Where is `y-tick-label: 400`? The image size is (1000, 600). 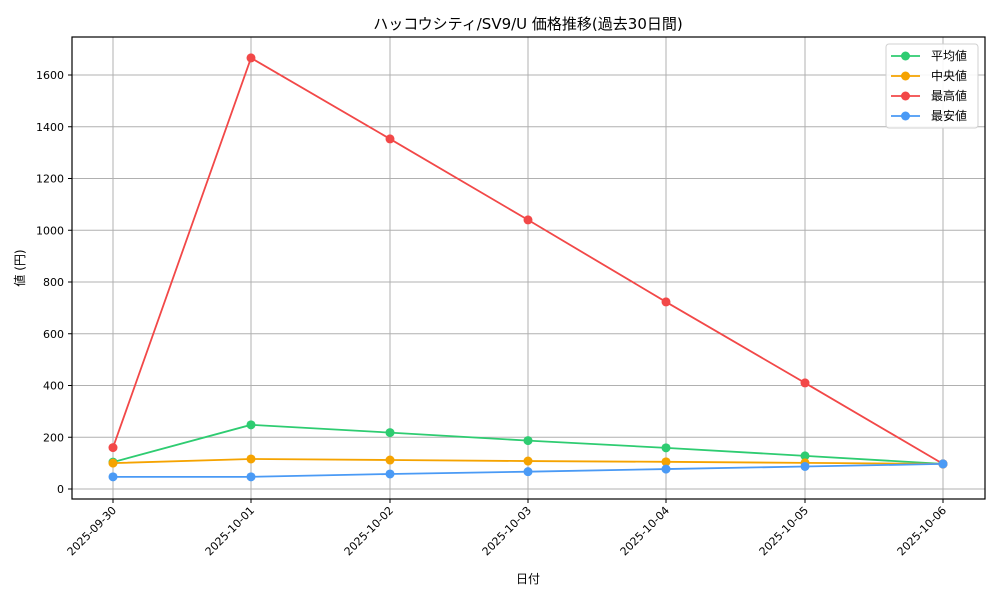
y-tick-label: 400 is located at coordinates (53, 386).